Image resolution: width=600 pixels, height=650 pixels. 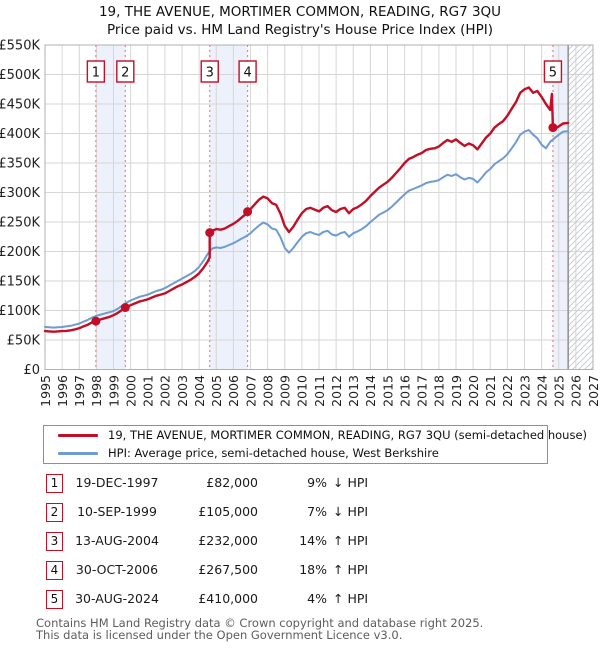 I want to click on y-tick-label: £450K, so click(x=20, y=105).